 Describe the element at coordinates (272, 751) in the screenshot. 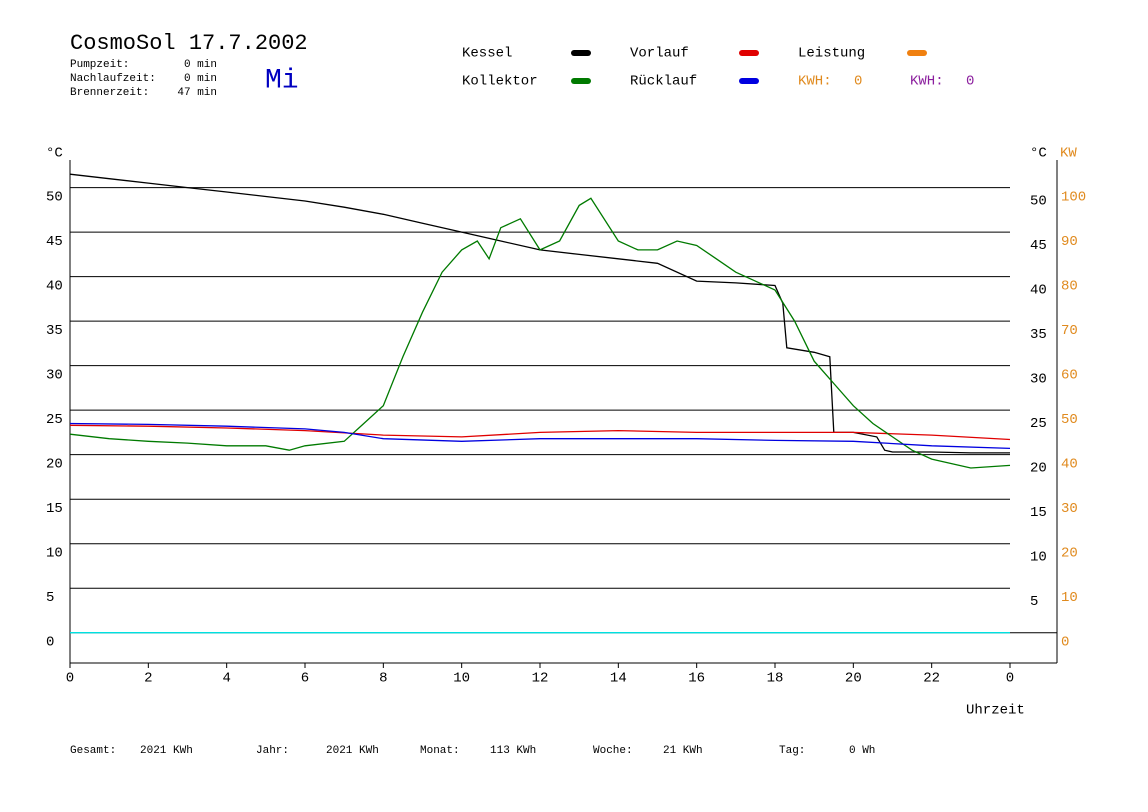

I see `footer-label: Jahr:` at that location.